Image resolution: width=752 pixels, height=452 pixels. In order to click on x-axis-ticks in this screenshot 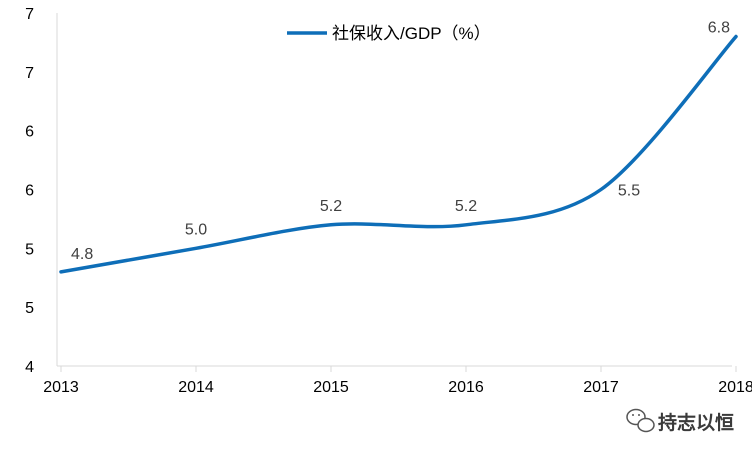, I will do `click(398, 369)`.